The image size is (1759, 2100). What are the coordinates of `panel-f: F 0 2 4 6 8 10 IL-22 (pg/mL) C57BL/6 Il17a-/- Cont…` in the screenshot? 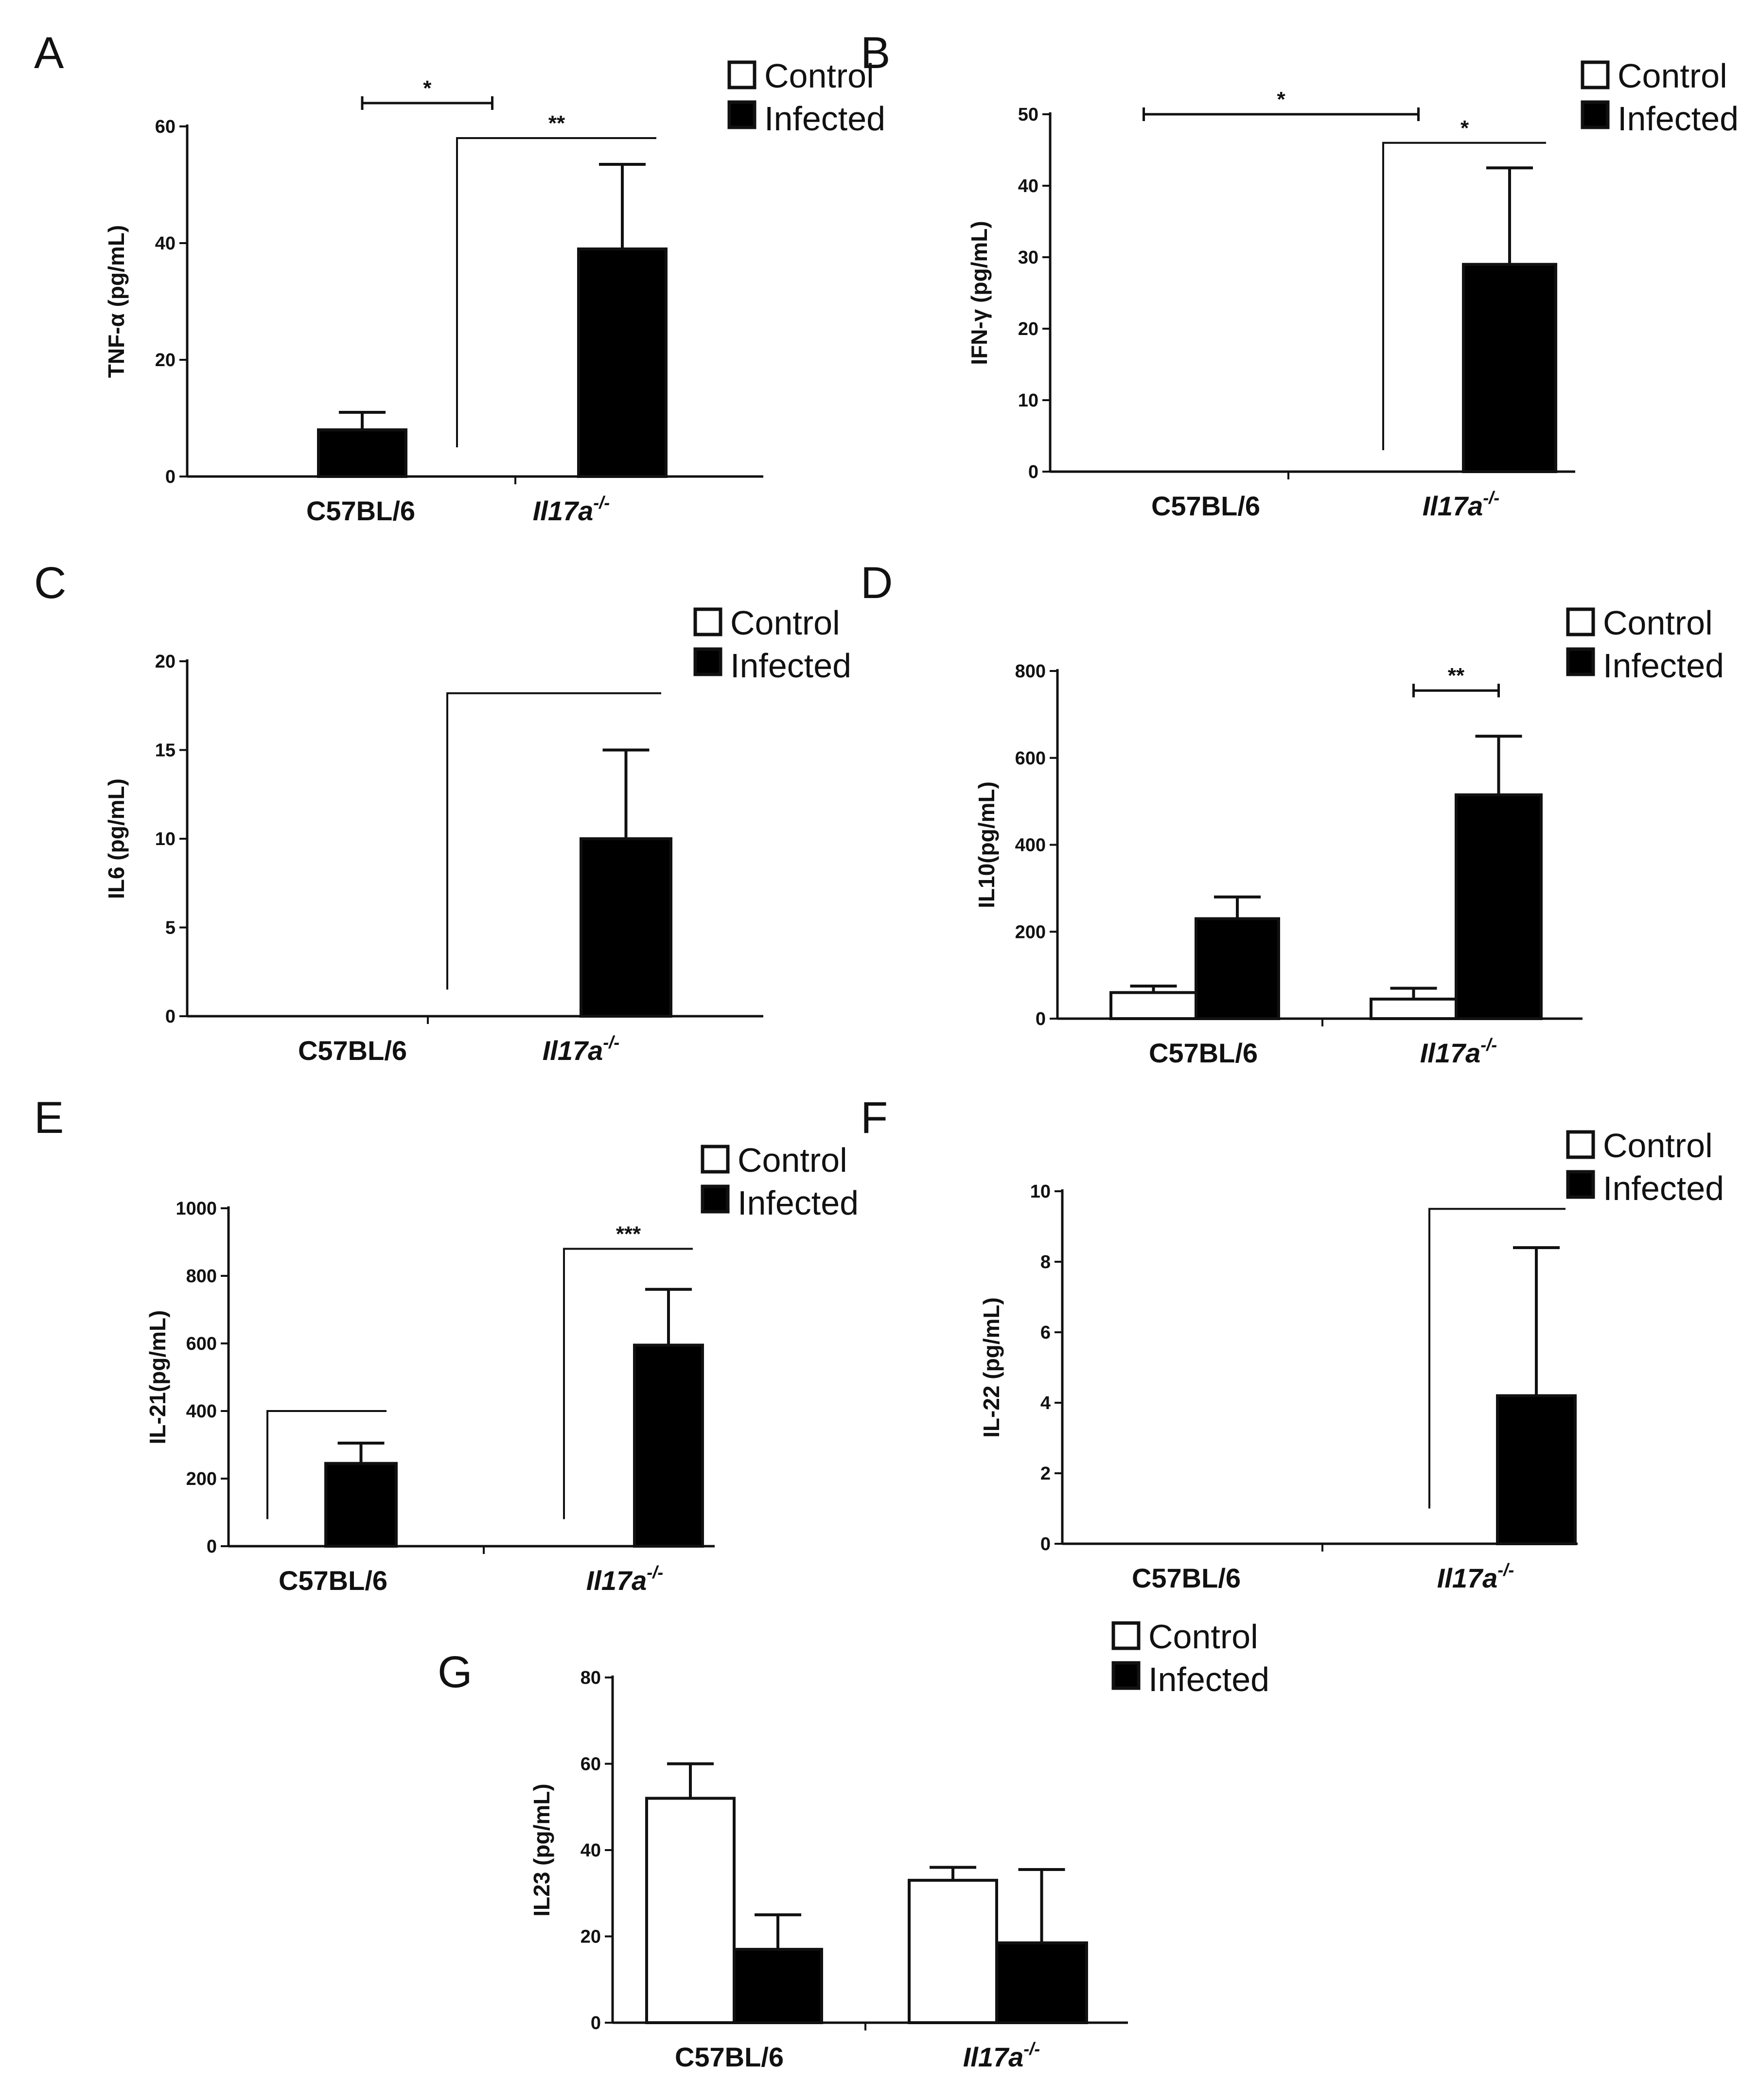 It's located at (1292, 1343).